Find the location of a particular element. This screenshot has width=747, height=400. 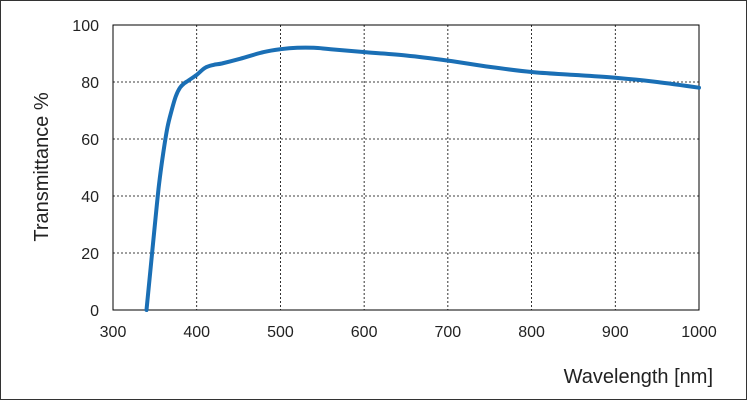

x-tick-label: 300 is located at coordinates (113, 332).